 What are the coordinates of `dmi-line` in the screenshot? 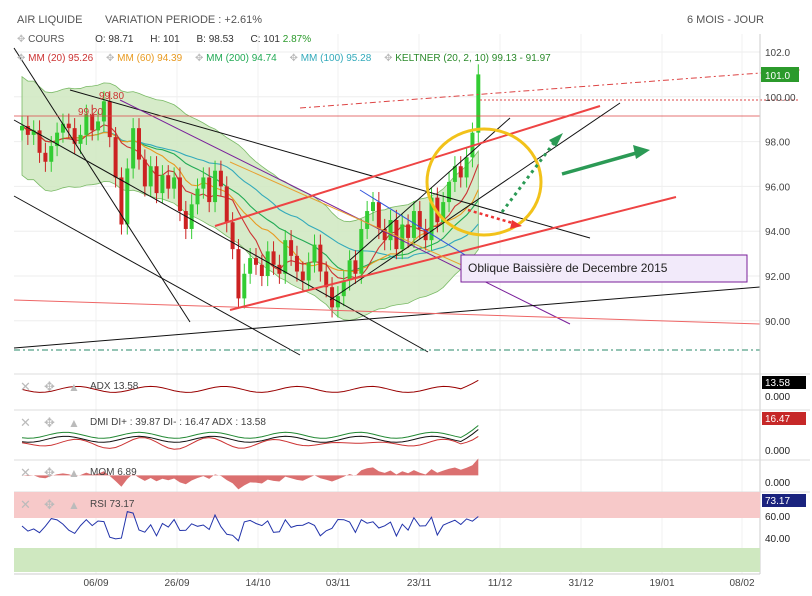 It's located at (250, 432).